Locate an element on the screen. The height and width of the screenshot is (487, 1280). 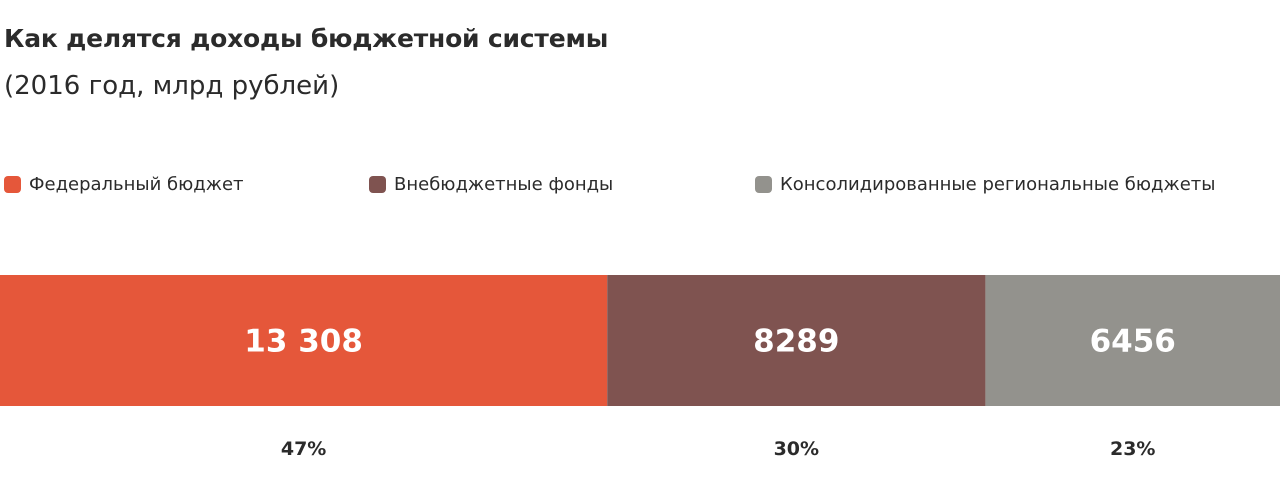
bar-value-label-regional: 6456 is located at coordinates (1133, 342).